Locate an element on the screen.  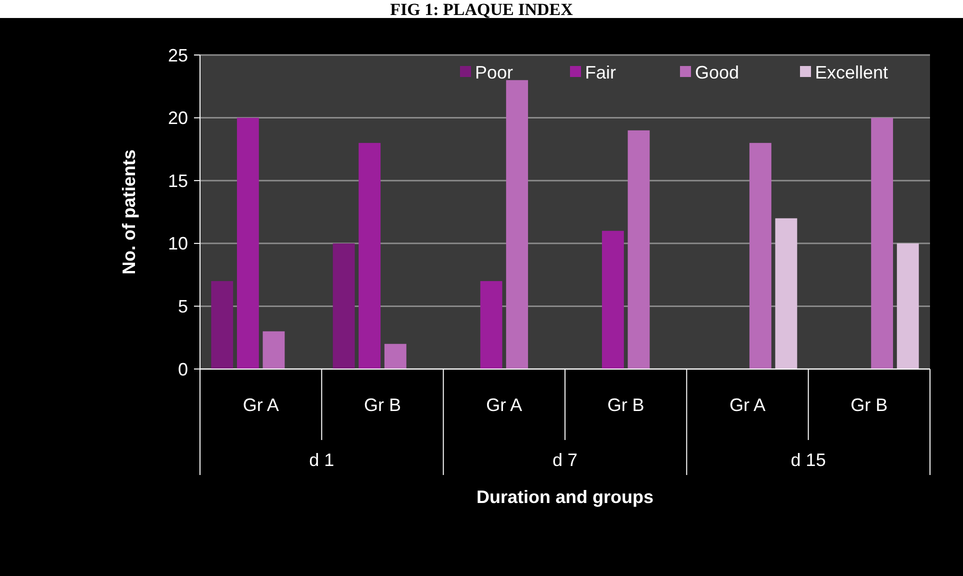
y-tick-label: 5 is located at coordinates (183, 306).